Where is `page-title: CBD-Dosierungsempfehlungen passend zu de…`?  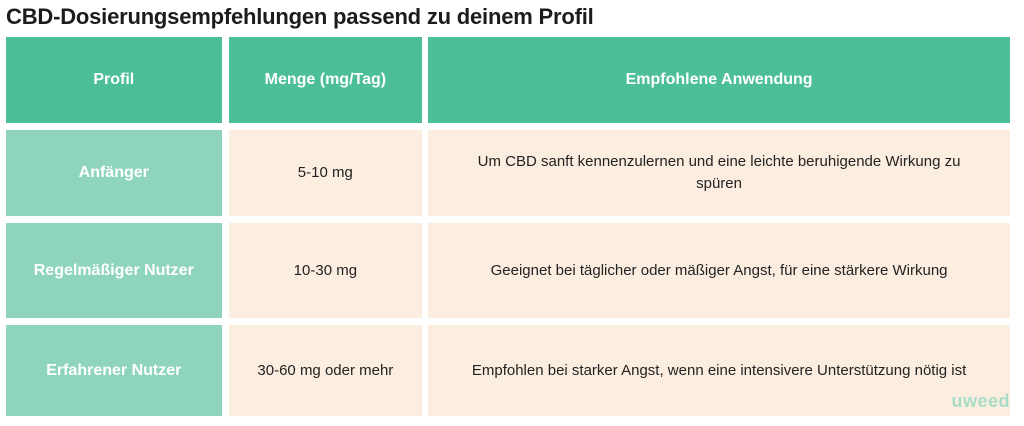 page-title: CBD-Dosierungsempfehlungen passend zu de… is located at coordinates (300, 16).